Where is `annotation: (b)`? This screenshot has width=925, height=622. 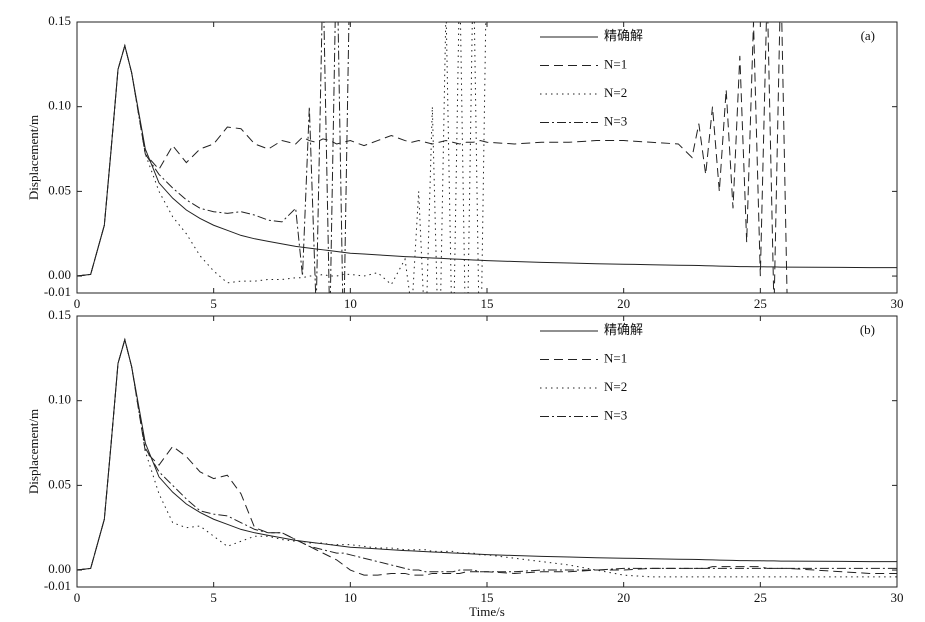 annotation: (b) is located at coordinates (867, 329).